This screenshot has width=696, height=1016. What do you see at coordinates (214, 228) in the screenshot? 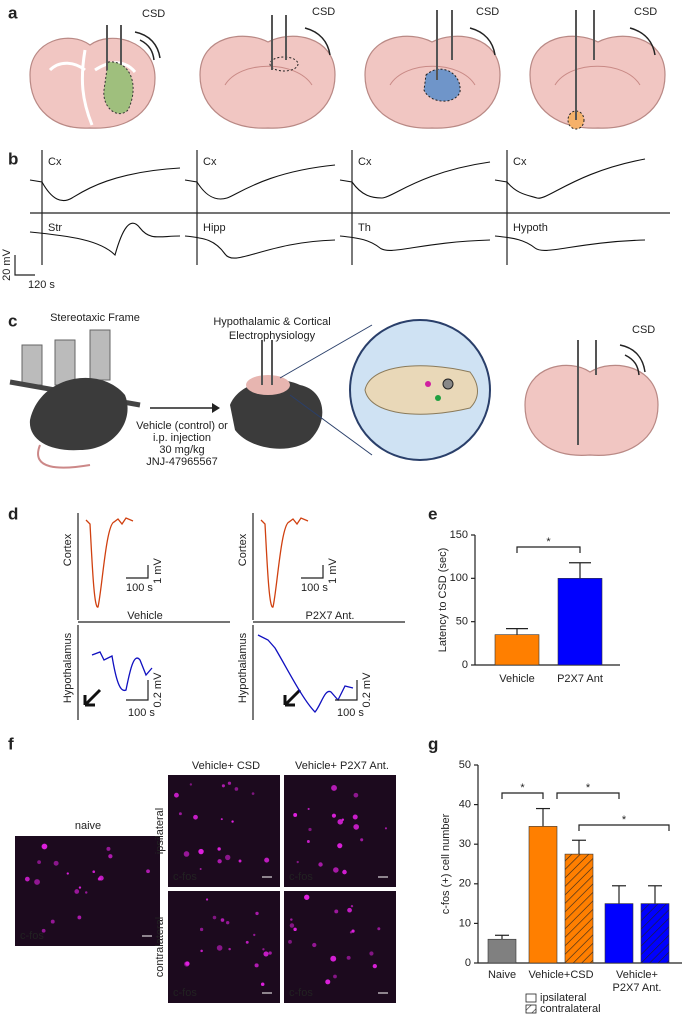
I see `trace-label: Hipp` at bounding box center [214, 228].